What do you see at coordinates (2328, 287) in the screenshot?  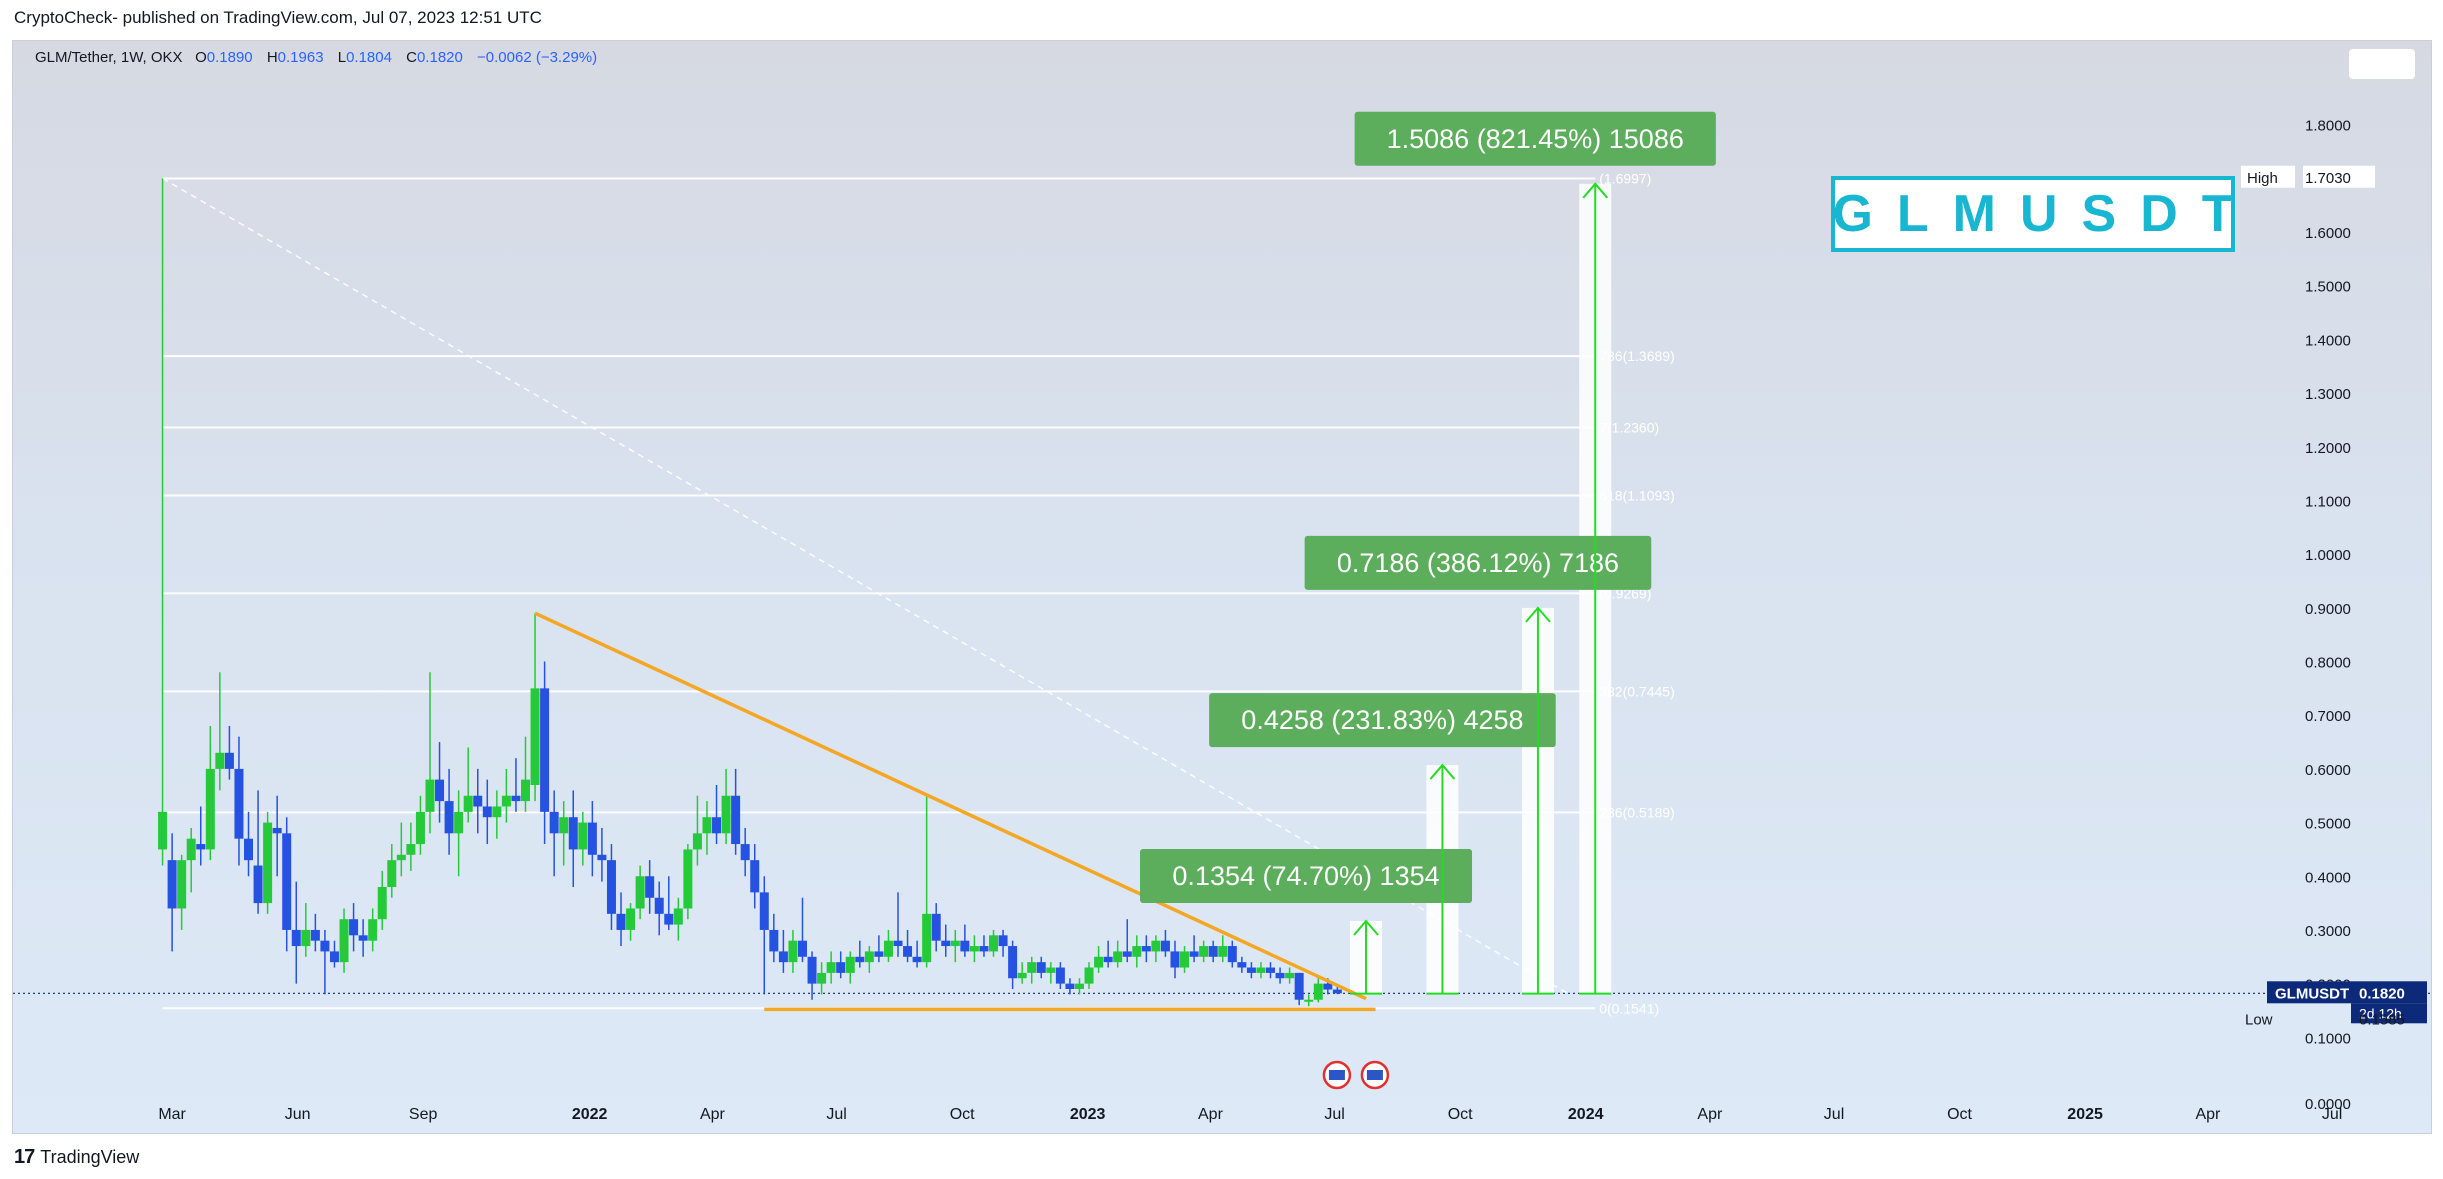 I see `y-tick-15: 1.5000` at bounding box center [2328, 287].